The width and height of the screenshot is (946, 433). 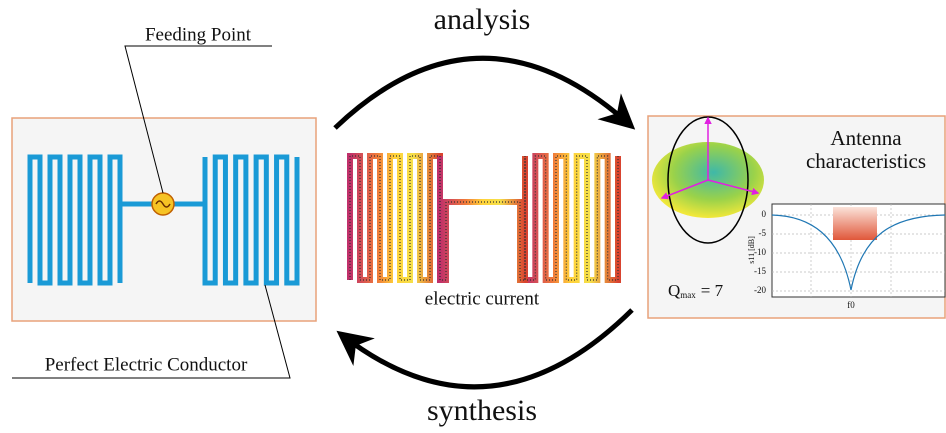 I want to click on analysis-arrow, so click(x=484, y=92).